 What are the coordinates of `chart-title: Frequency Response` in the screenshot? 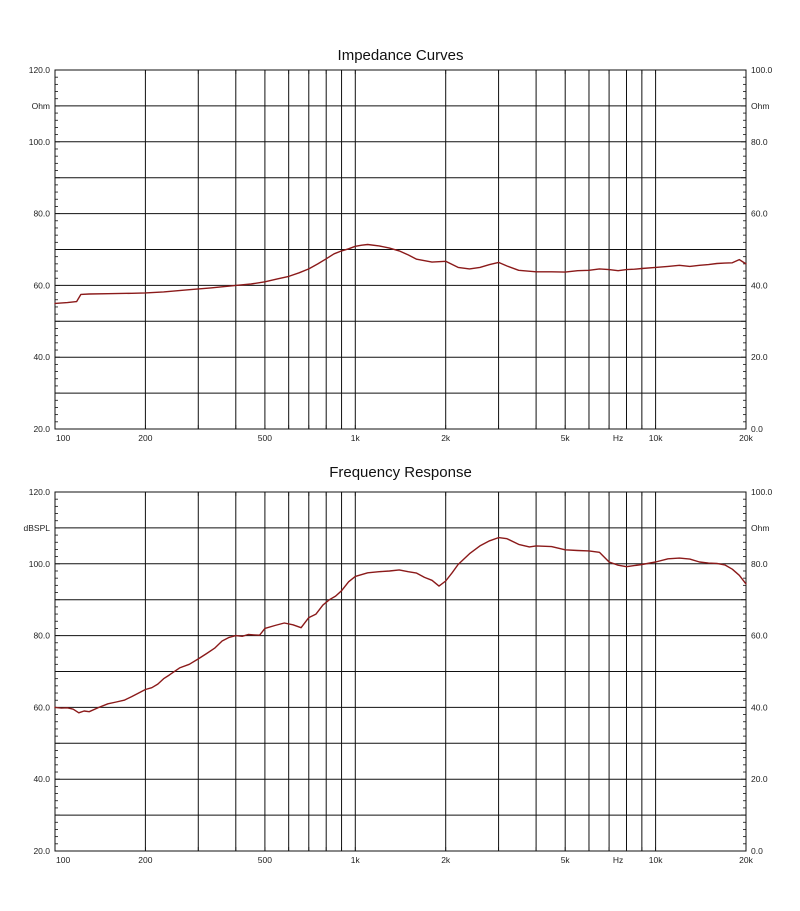 It's located at (400, 472).